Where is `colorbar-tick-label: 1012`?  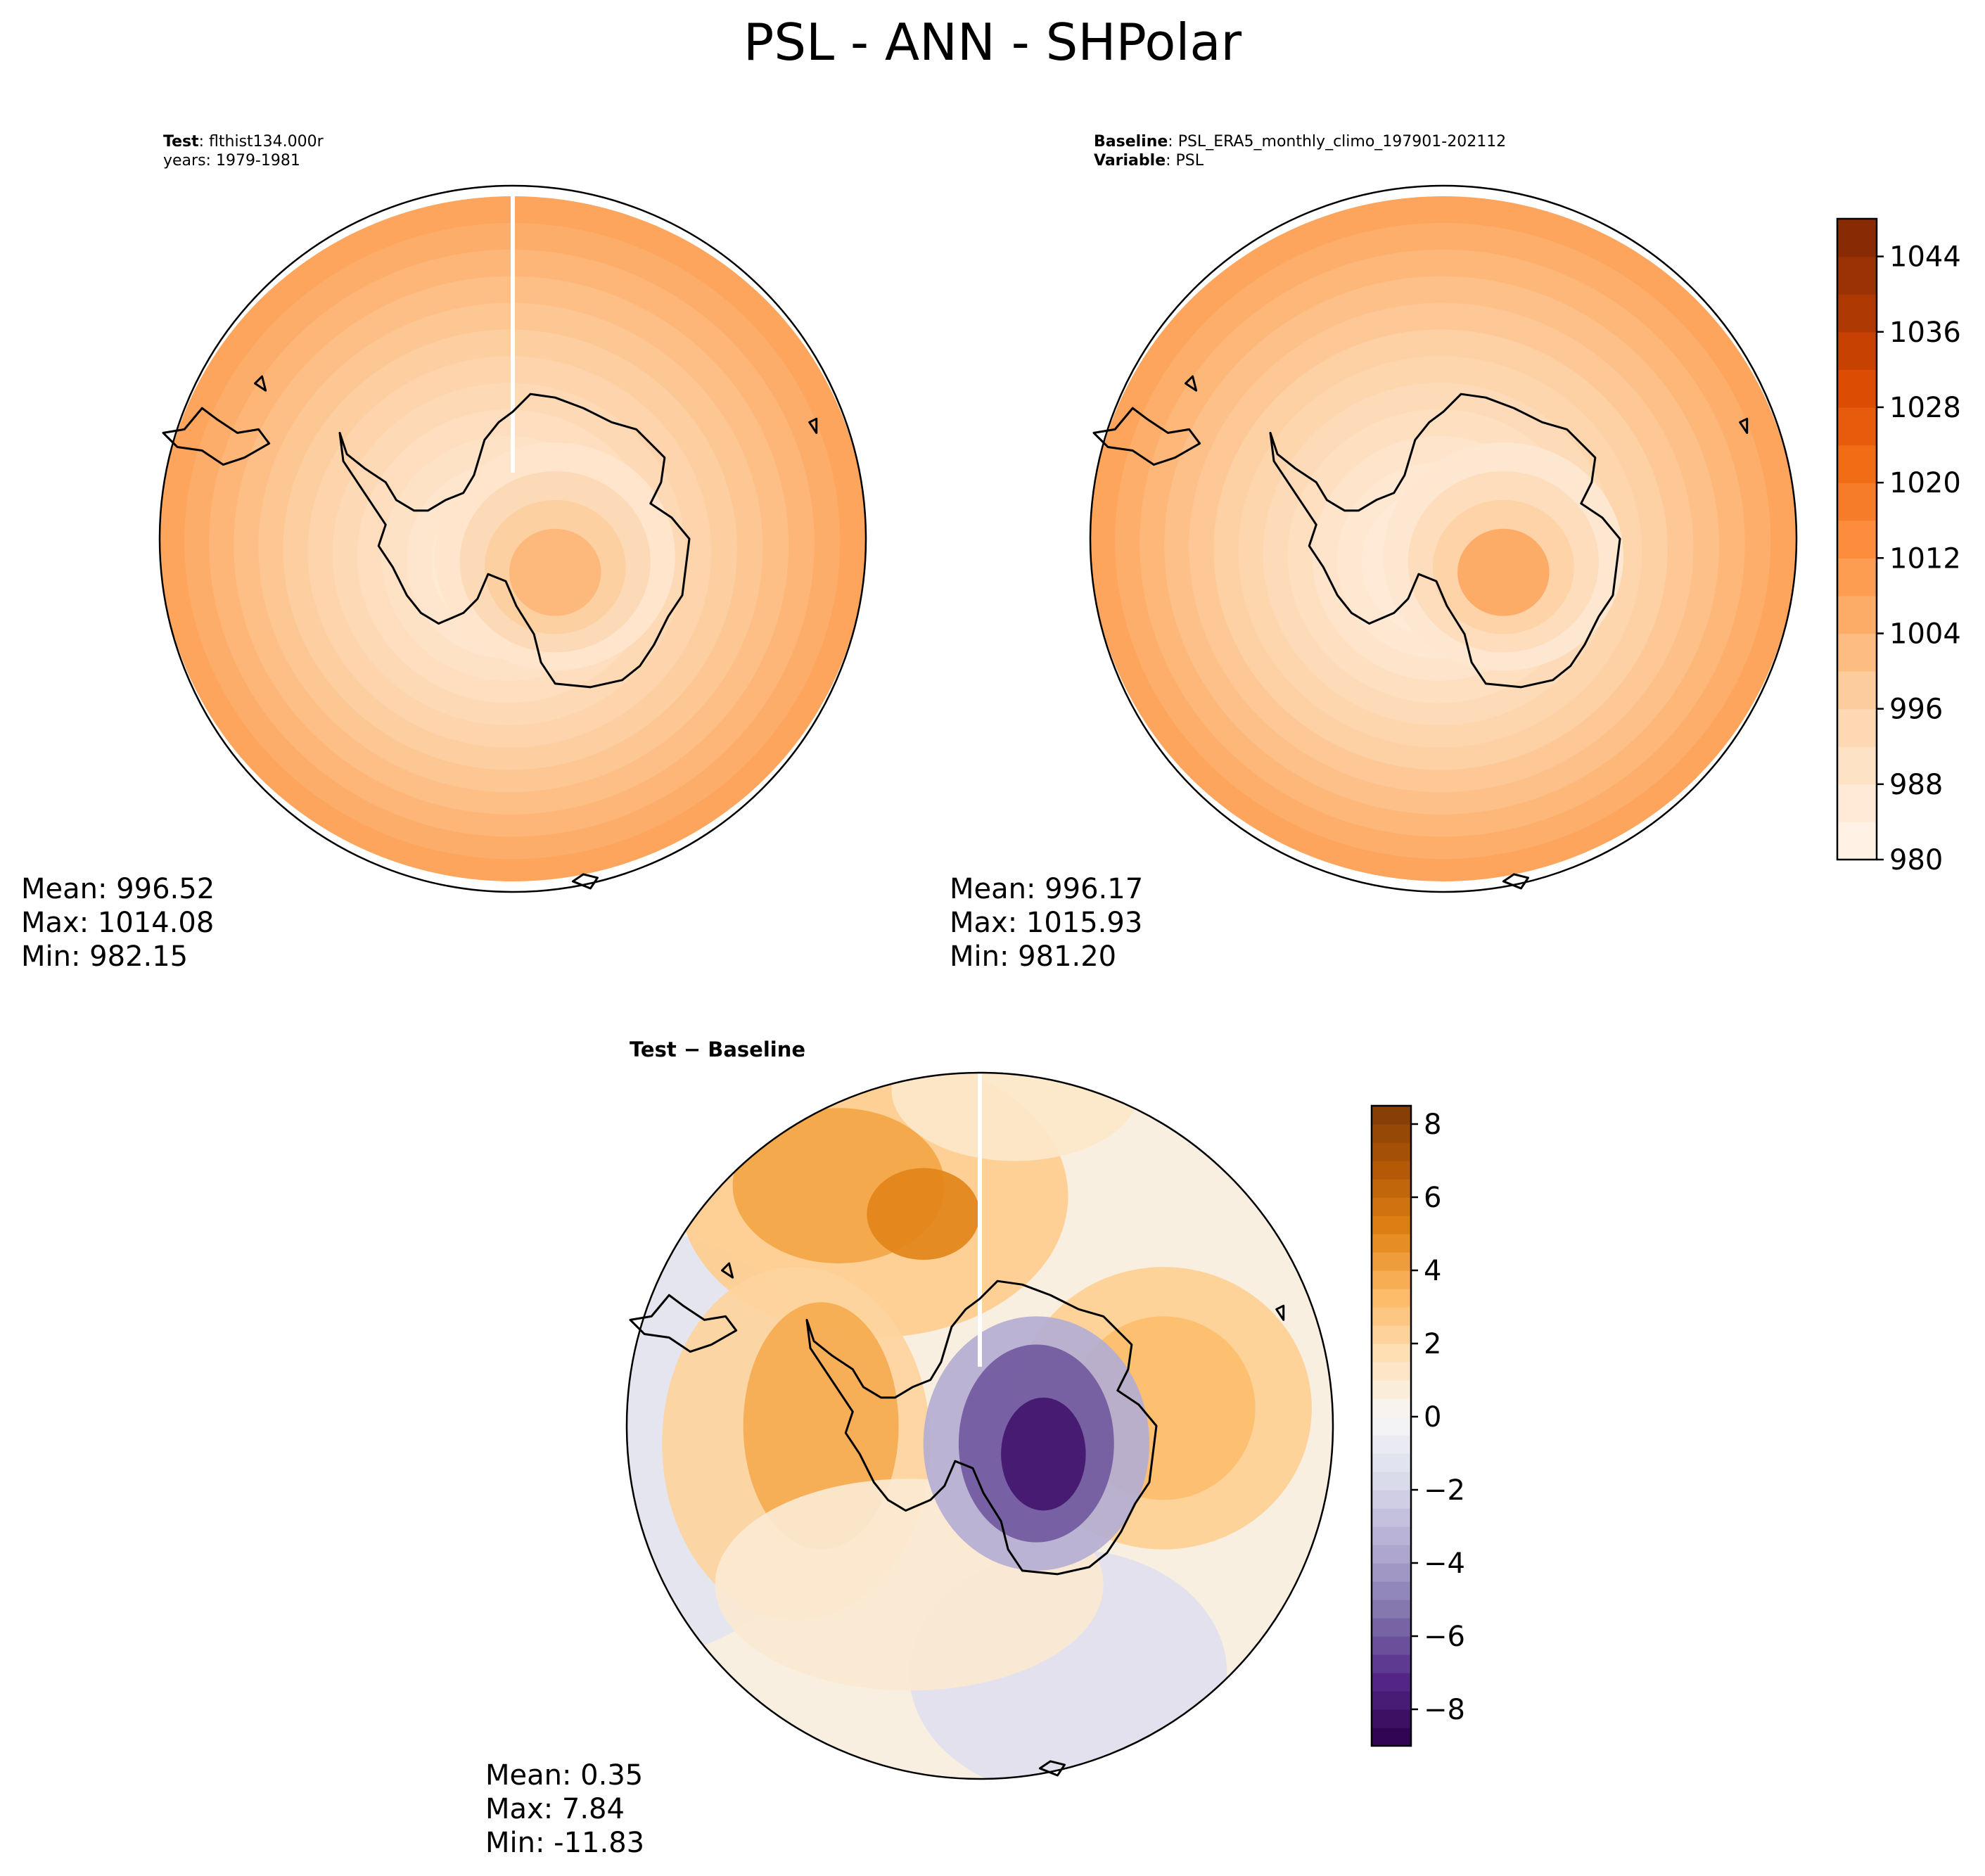 colorbar-tick-label: 1012 is located at coordinates (1925, 558).